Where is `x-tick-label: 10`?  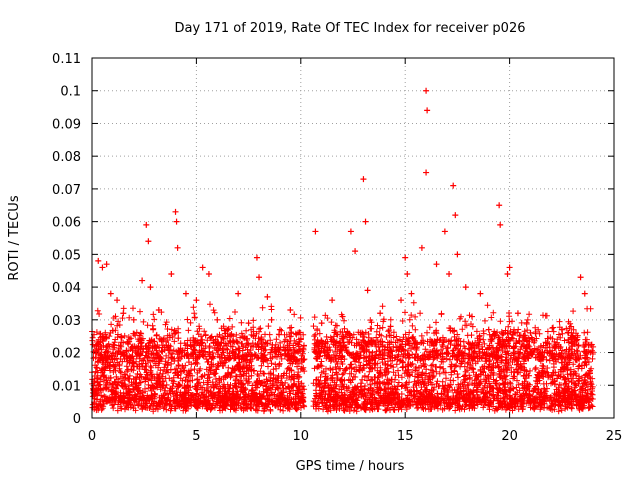 x-tick-label: 10 is located at coordinates (301, 436).